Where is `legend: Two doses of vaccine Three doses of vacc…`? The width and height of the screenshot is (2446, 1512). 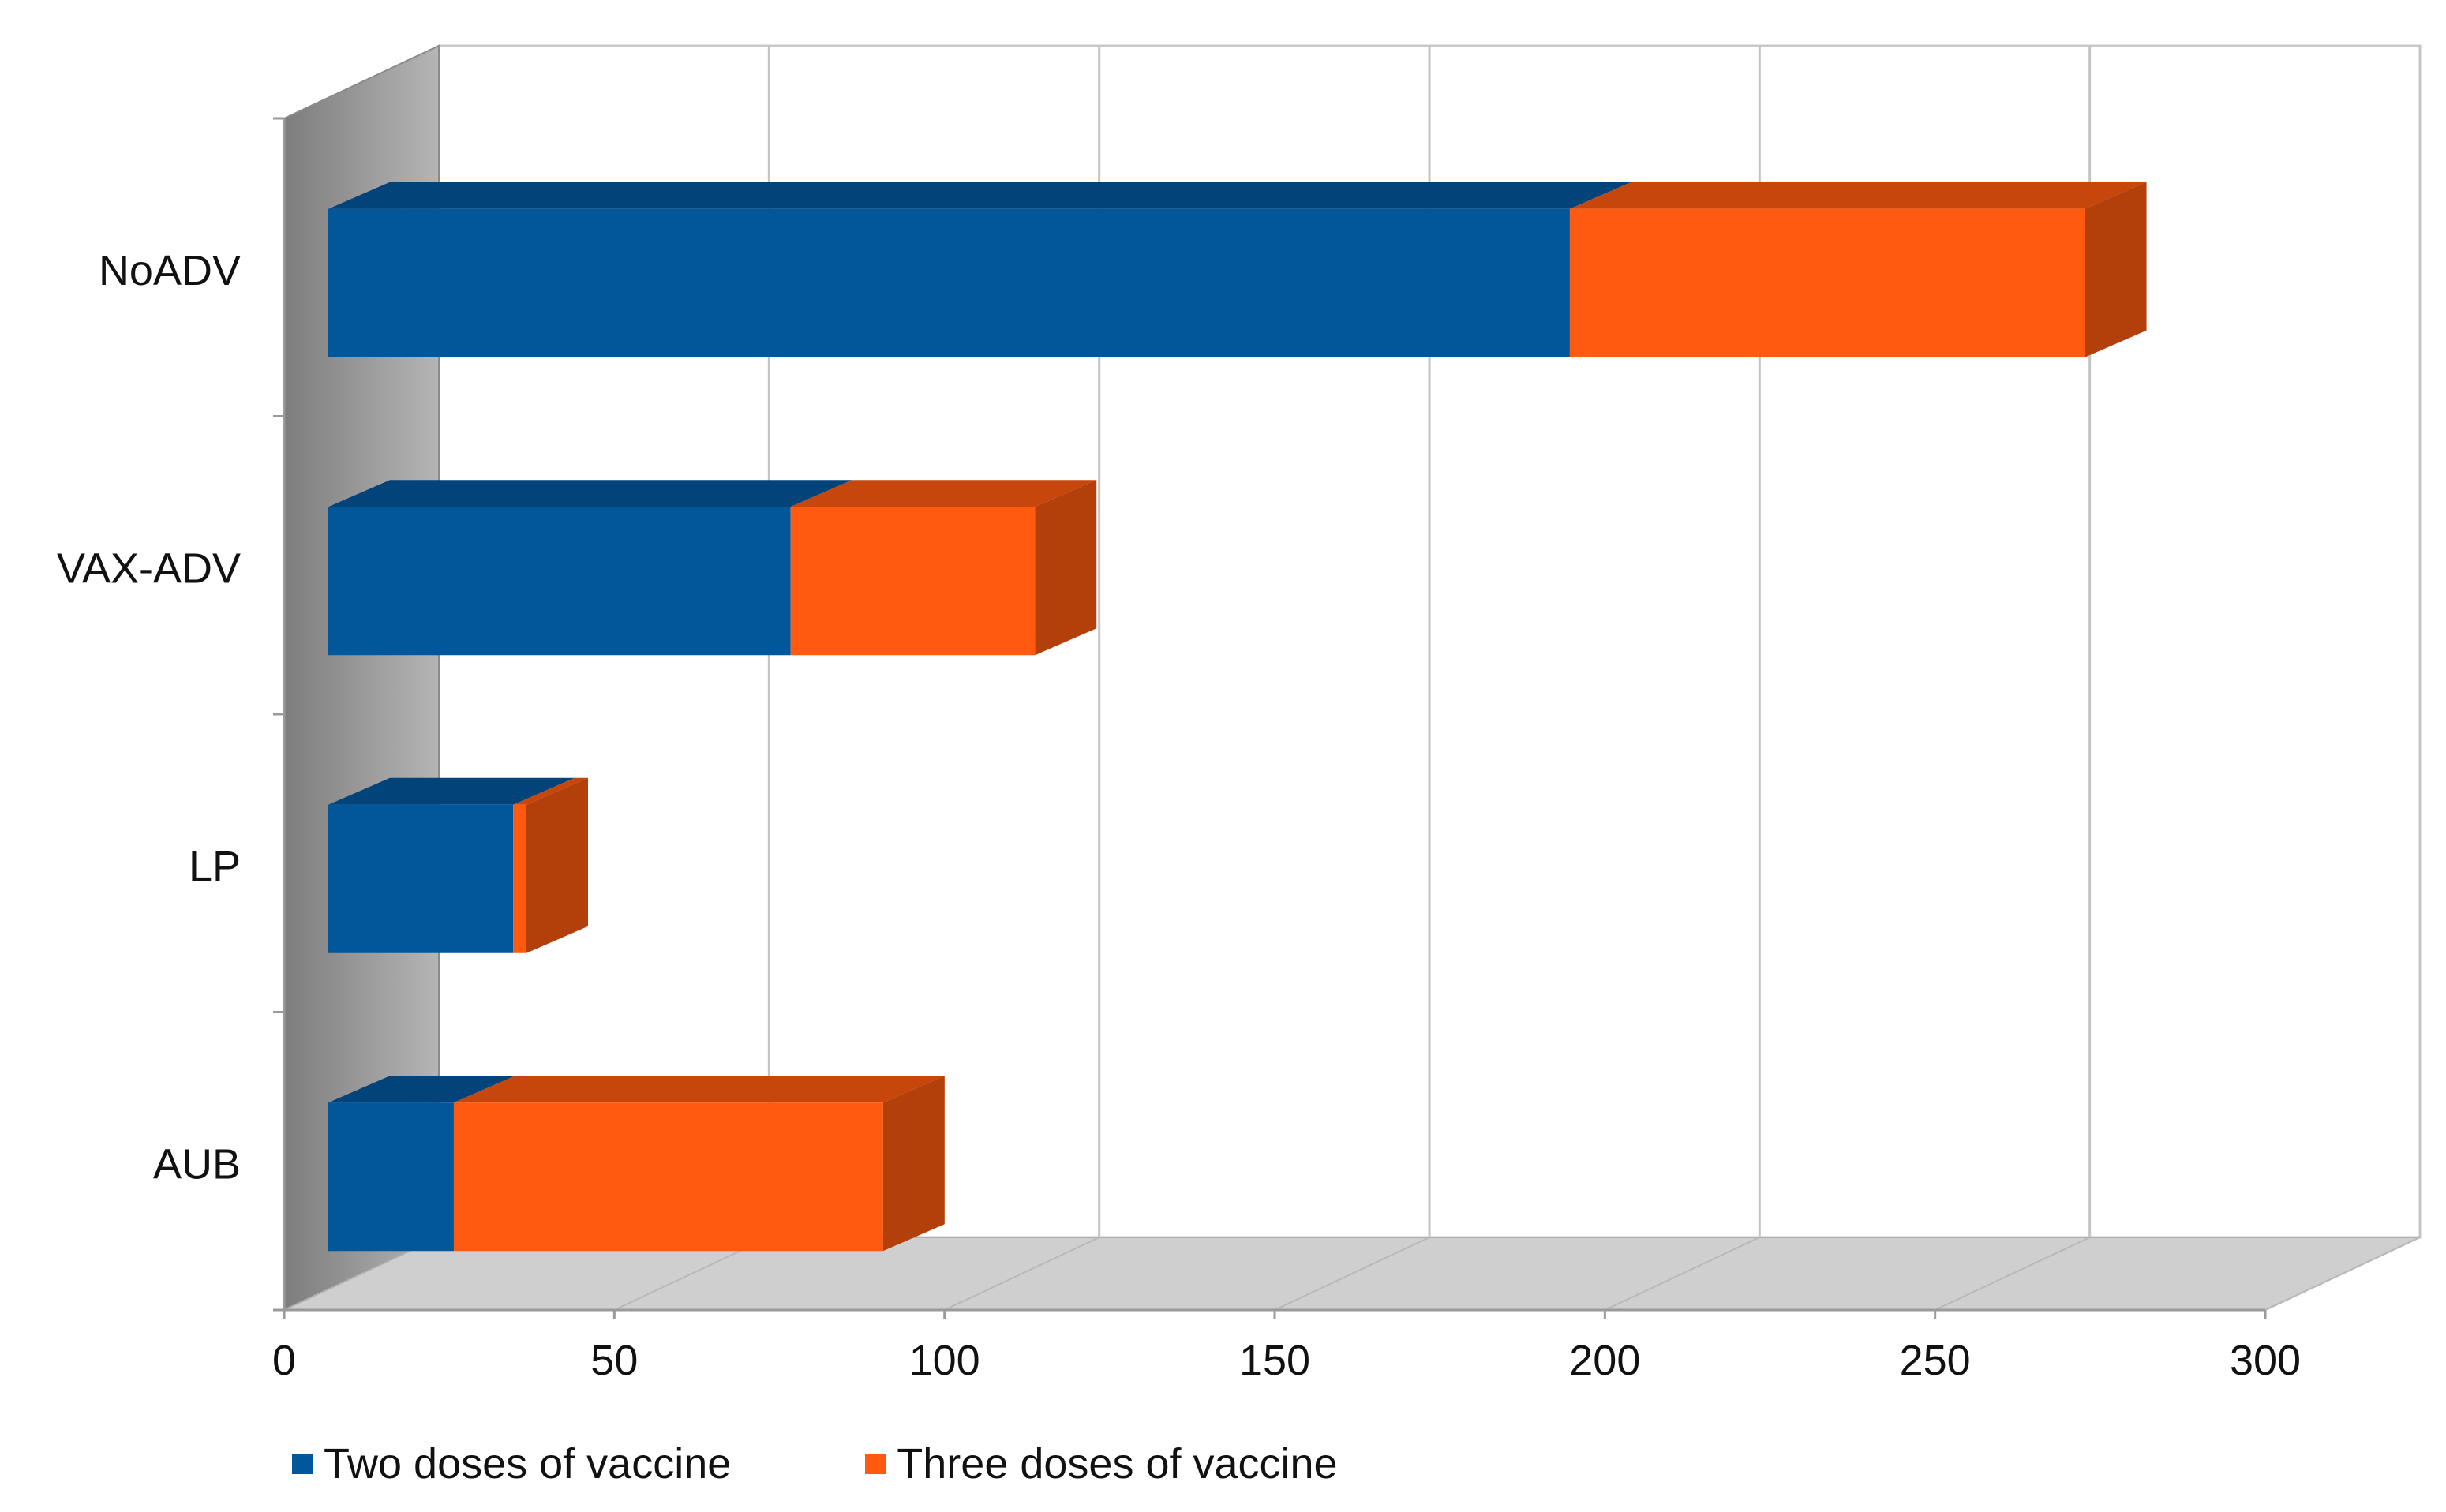
legend: Two doses of vaccine Three doses of vacc… is located at coordinates (815, 1463).